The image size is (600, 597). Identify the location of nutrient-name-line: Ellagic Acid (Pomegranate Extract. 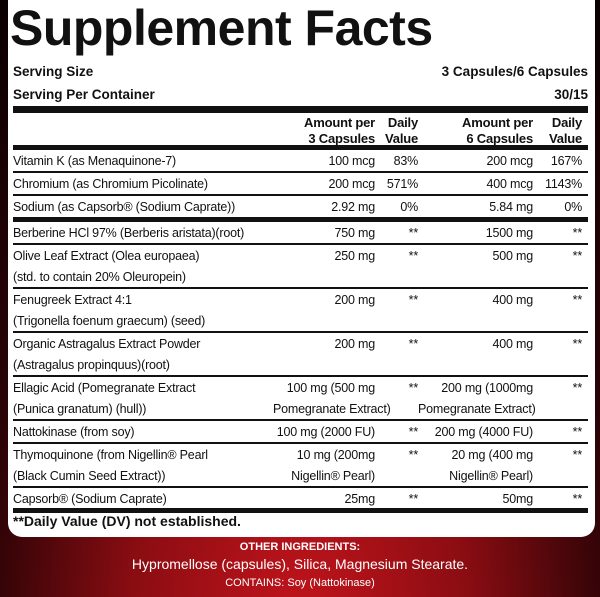
(104, 388).